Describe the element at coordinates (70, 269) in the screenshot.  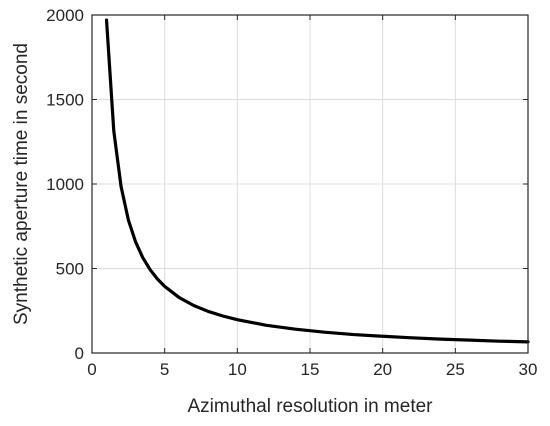
I see `y-tick-label: 500` at that location.